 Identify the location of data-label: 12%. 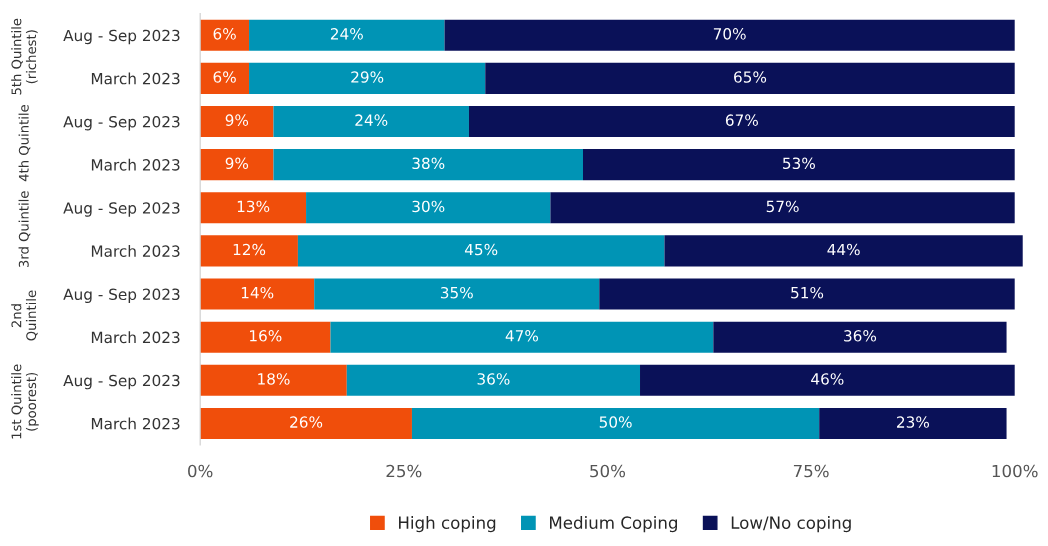
(249, 249).